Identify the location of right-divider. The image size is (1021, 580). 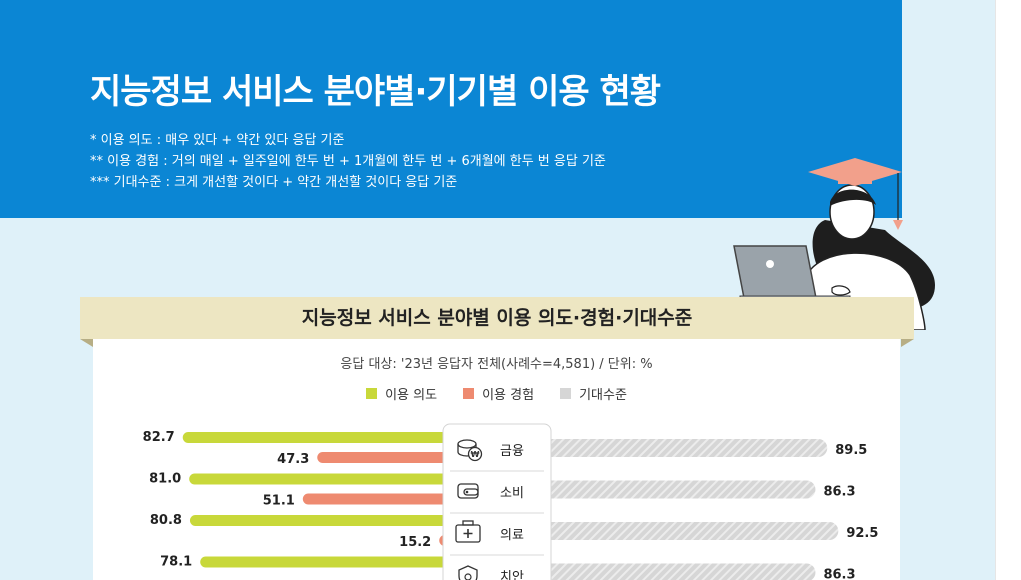
(995, 290).